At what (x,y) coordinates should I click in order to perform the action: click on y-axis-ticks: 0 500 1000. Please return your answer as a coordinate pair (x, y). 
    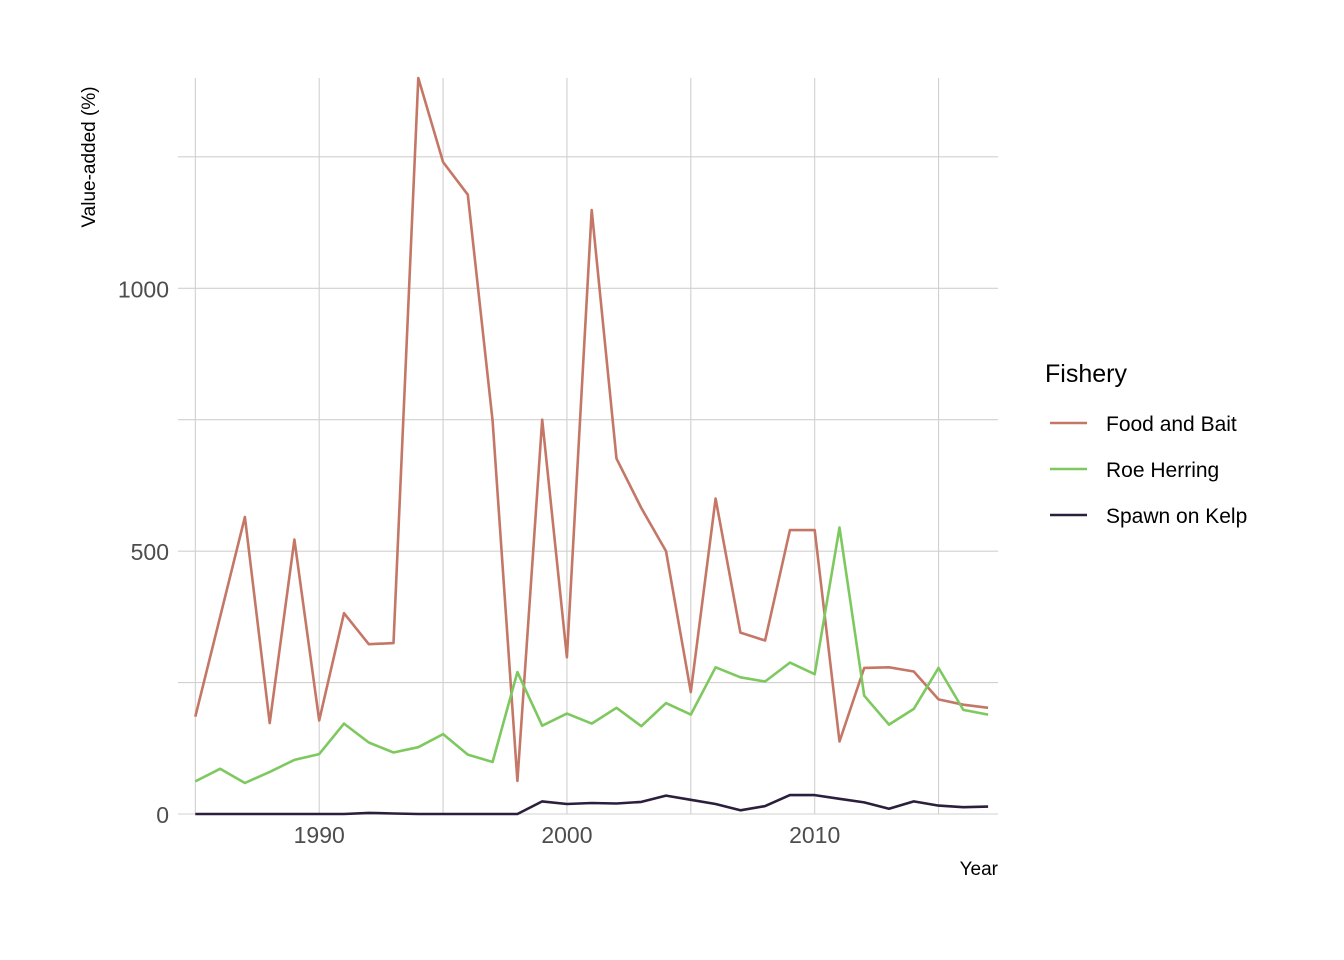
    Looking at the image, I should click on (143, 552).